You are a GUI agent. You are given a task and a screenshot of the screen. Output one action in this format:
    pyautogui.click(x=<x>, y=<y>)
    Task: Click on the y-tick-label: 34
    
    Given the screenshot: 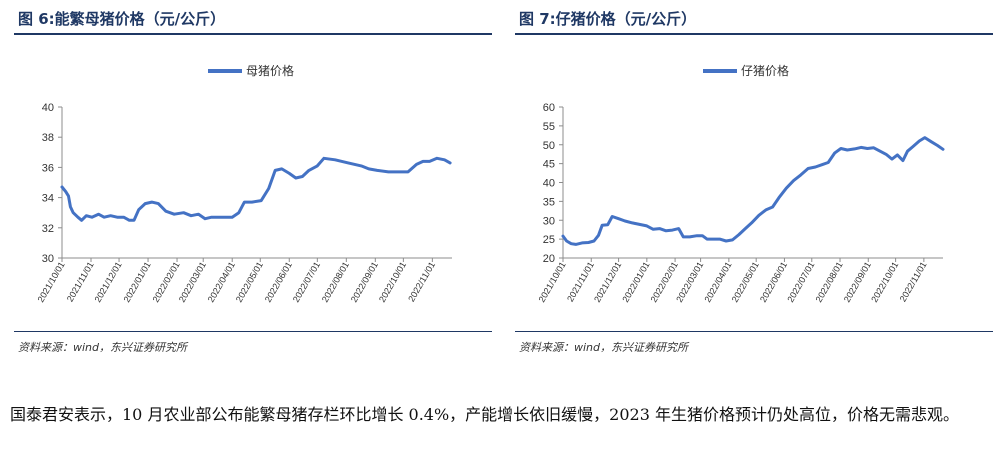 What is the action you would take?
    pyautogui.click(x=48, y=199)
    